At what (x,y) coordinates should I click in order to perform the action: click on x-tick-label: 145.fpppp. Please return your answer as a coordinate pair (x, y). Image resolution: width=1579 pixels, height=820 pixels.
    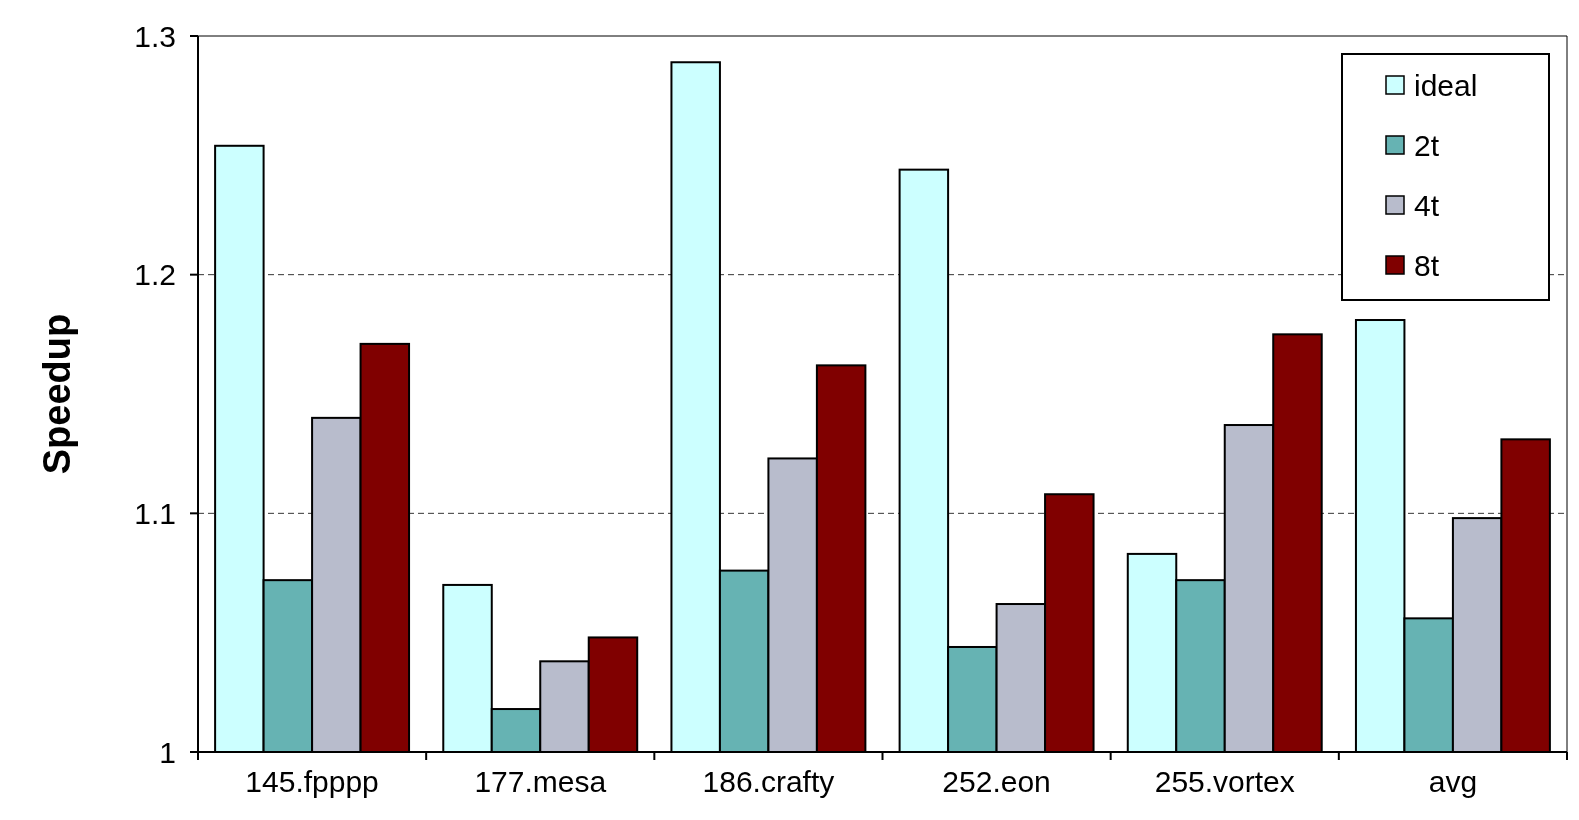
    Looking at the image, I should click on (312, 781).